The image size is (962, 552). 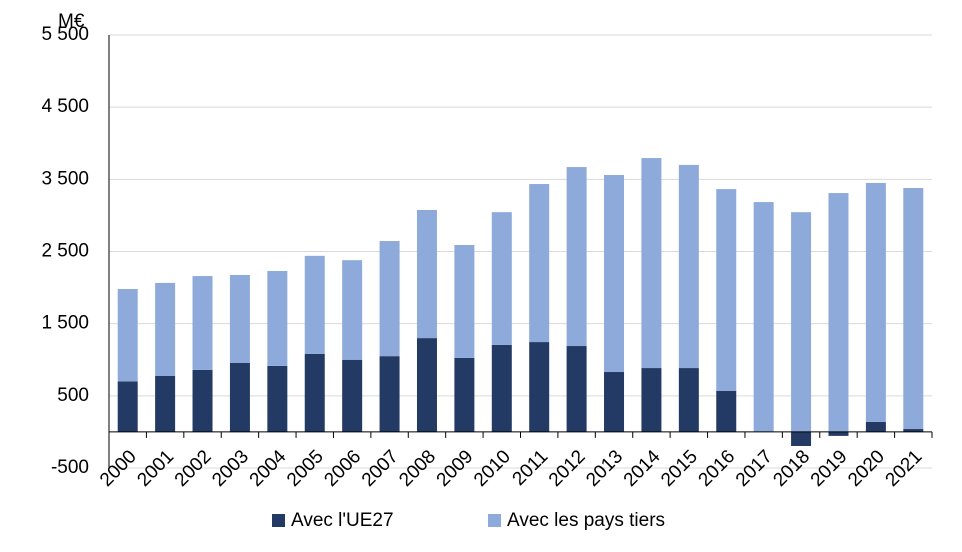 I want to click on x-tick-label: 2015, so click(x=679, y=468).